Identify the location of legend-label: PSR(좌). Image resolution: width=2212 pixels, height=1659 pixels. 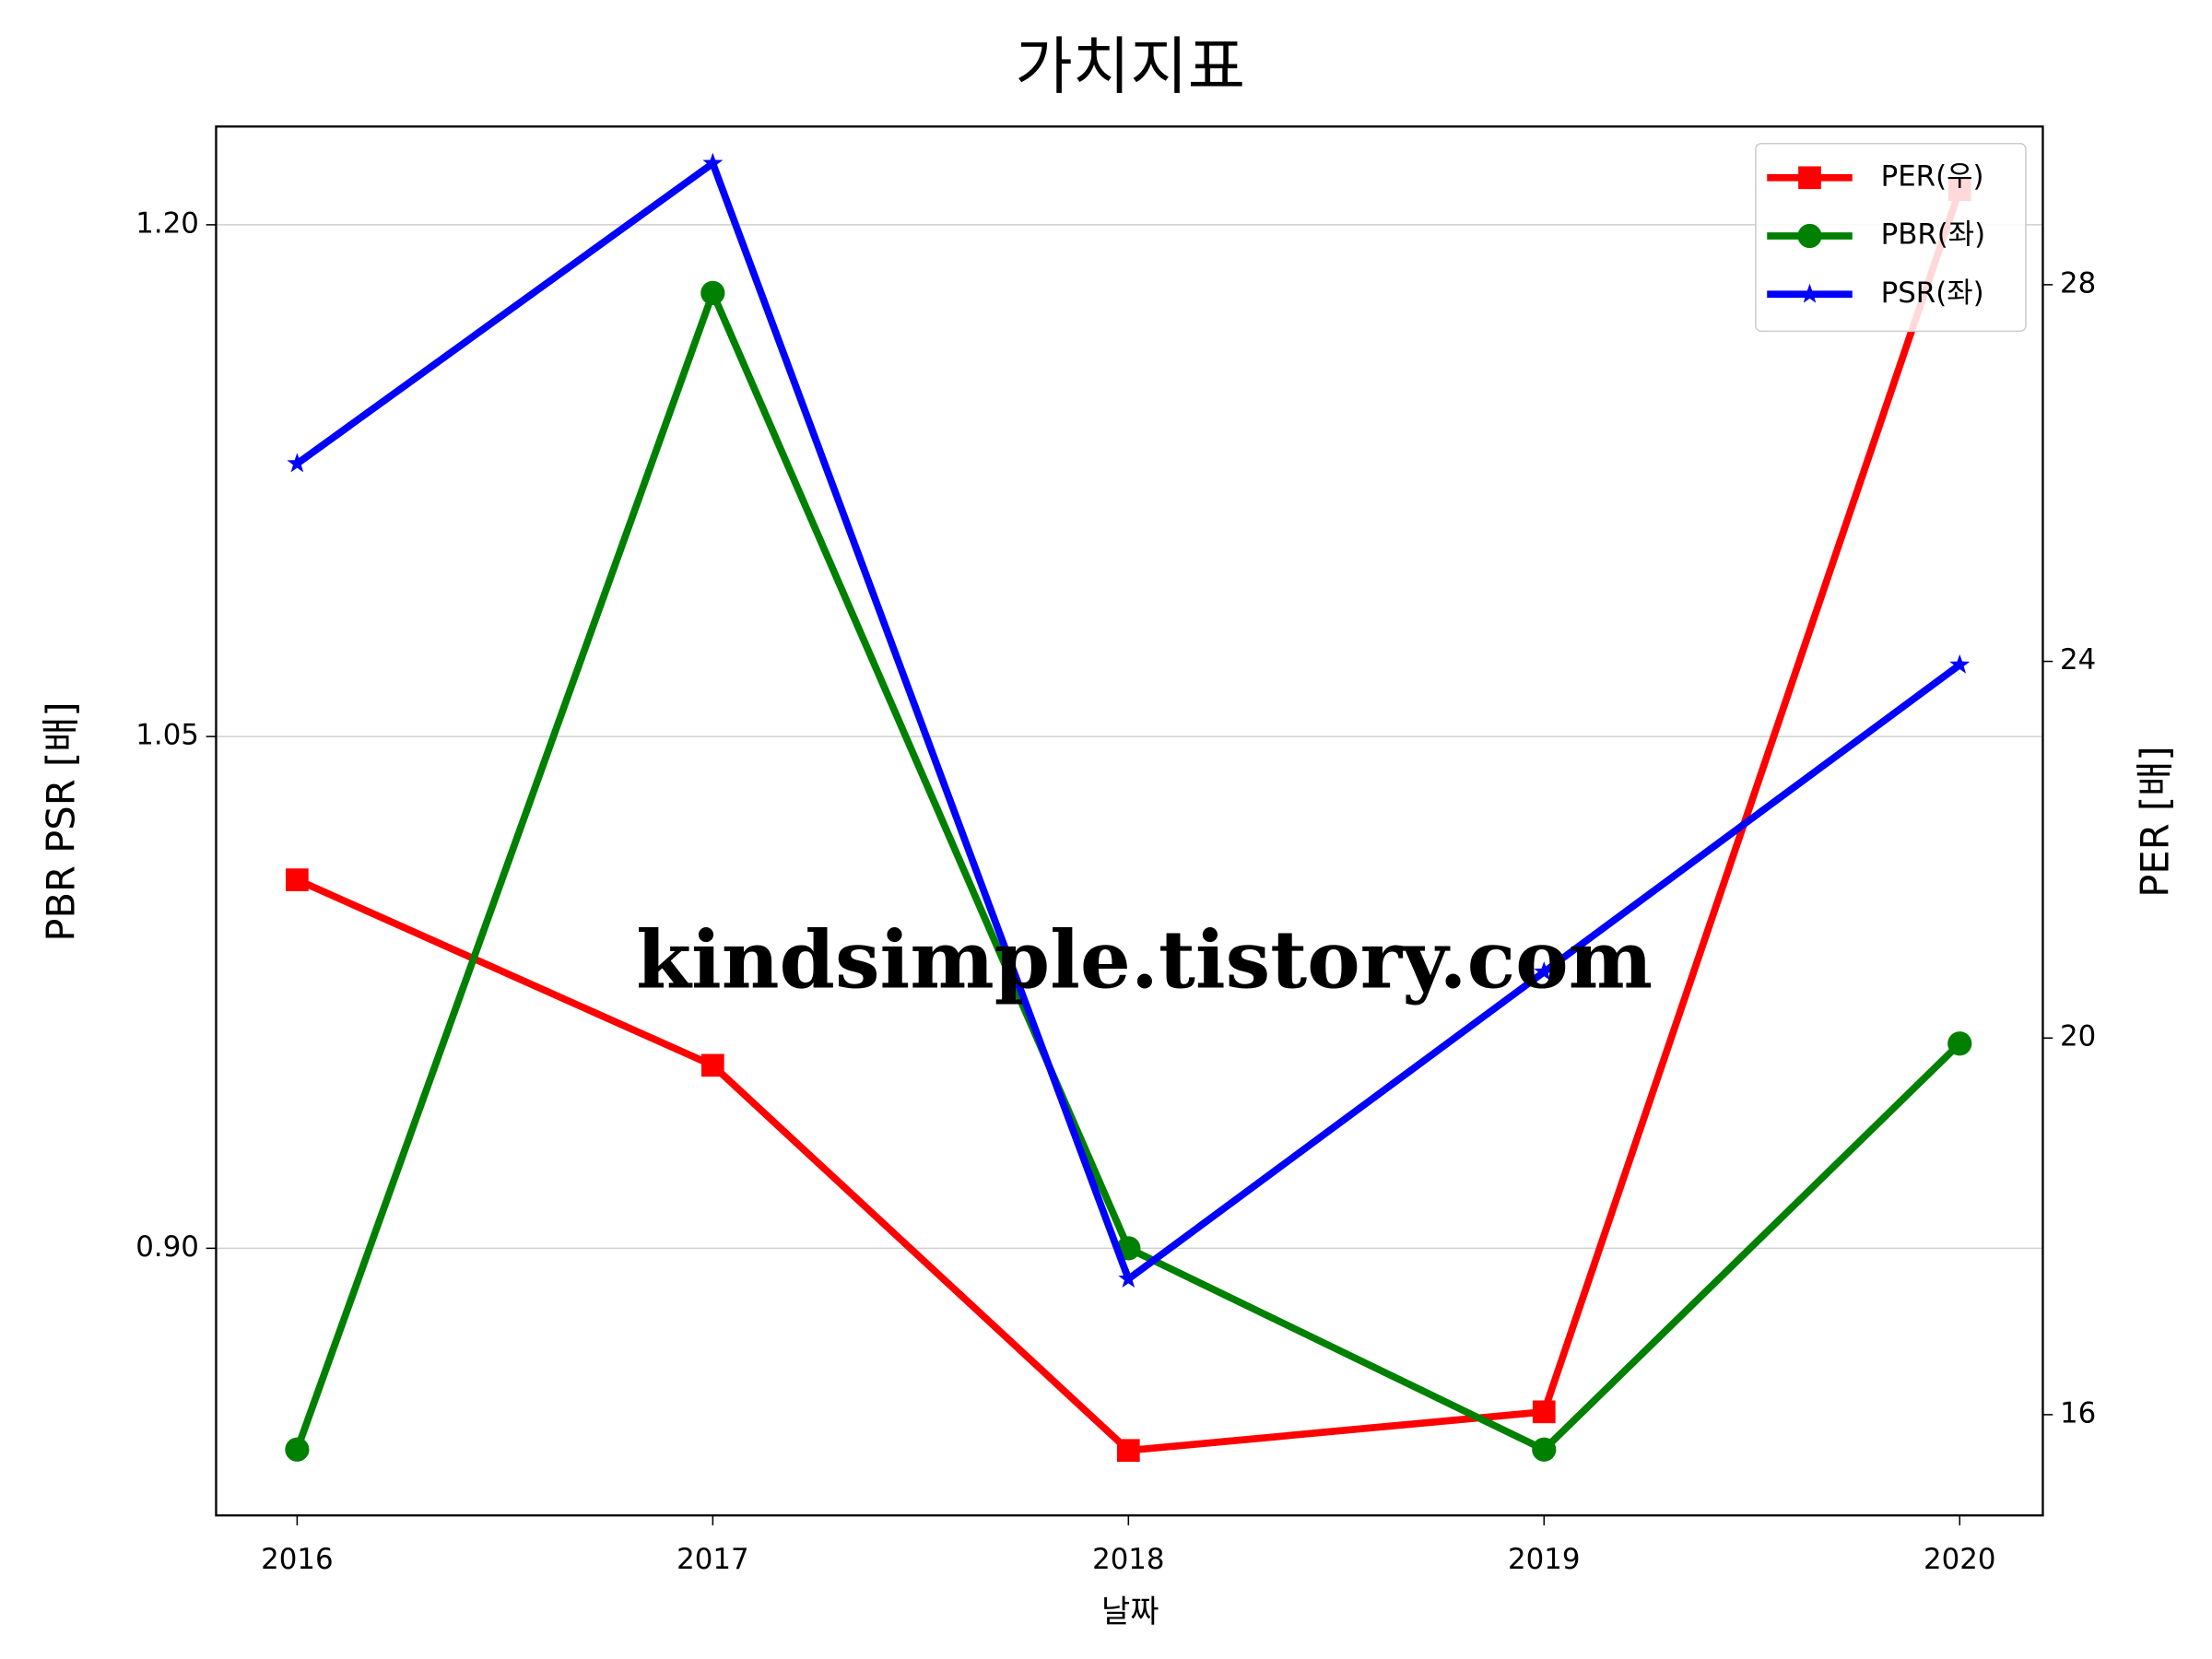
(1932, 293).